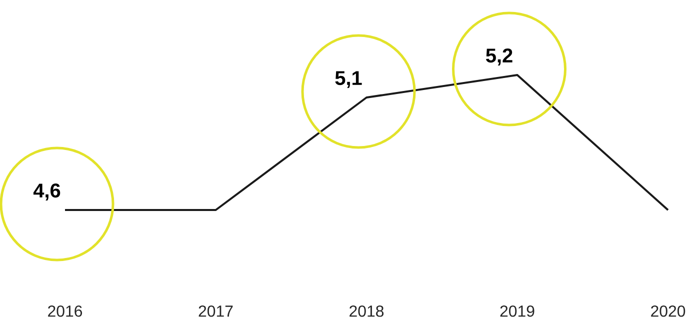 Image resolution: width=700 pixels, height=331 pixels. Describe the element at coordinates (215, 311) in the screenshot. I see `x-tick-label: 2017` at that location.